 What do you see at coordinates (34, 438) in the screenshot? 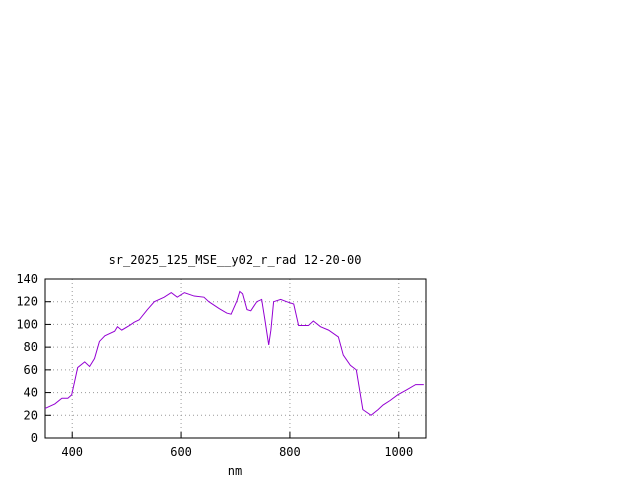
I see `y-tick-label: 0` at bounding box center [34, 438].